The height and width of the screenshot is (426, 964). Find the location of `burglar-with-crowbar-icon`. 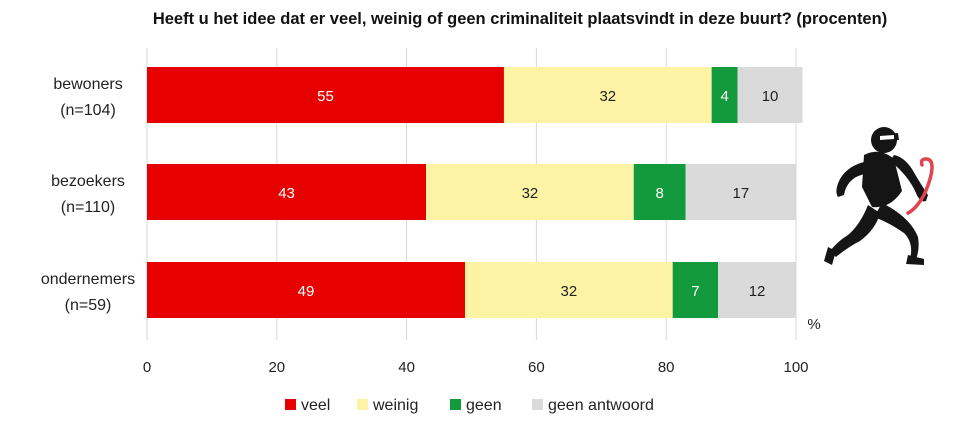

burglar-with-crowbar-icon is located at coordinates (879, 196).